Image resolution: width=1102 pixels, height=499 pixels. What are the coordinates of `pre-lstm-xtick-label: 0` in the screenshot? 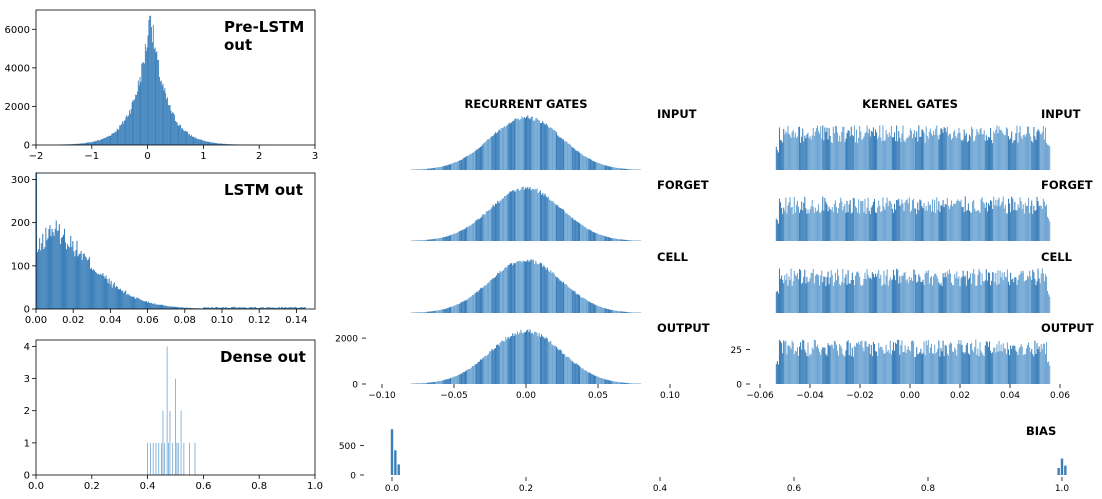 It's located at (147, 156).